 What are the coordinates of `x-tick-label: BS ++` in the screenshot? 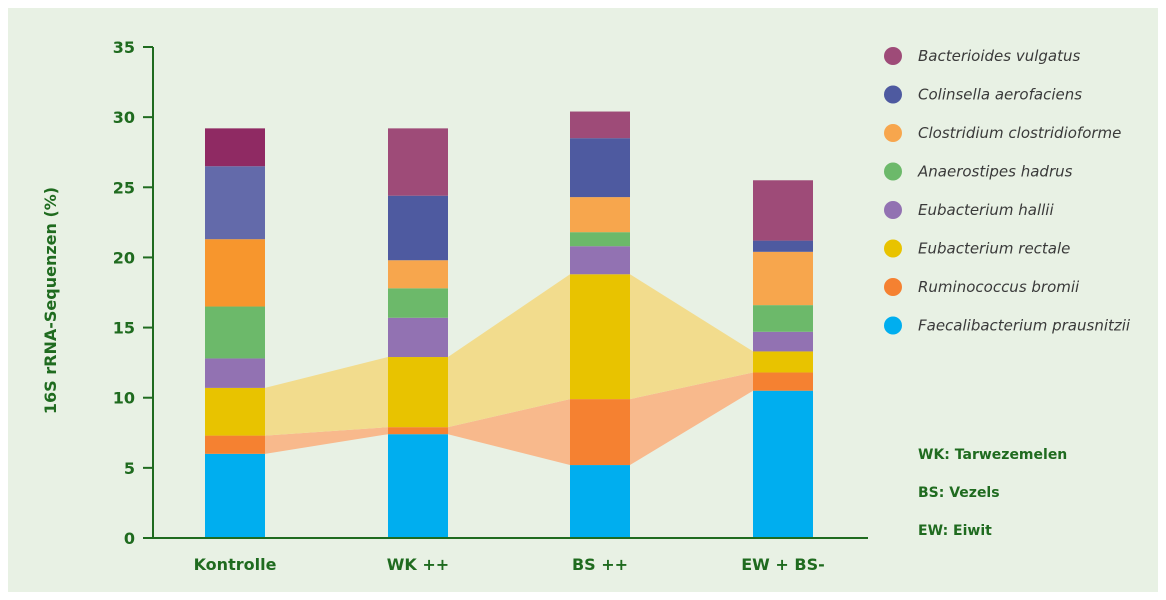 It's located at (600, 564).